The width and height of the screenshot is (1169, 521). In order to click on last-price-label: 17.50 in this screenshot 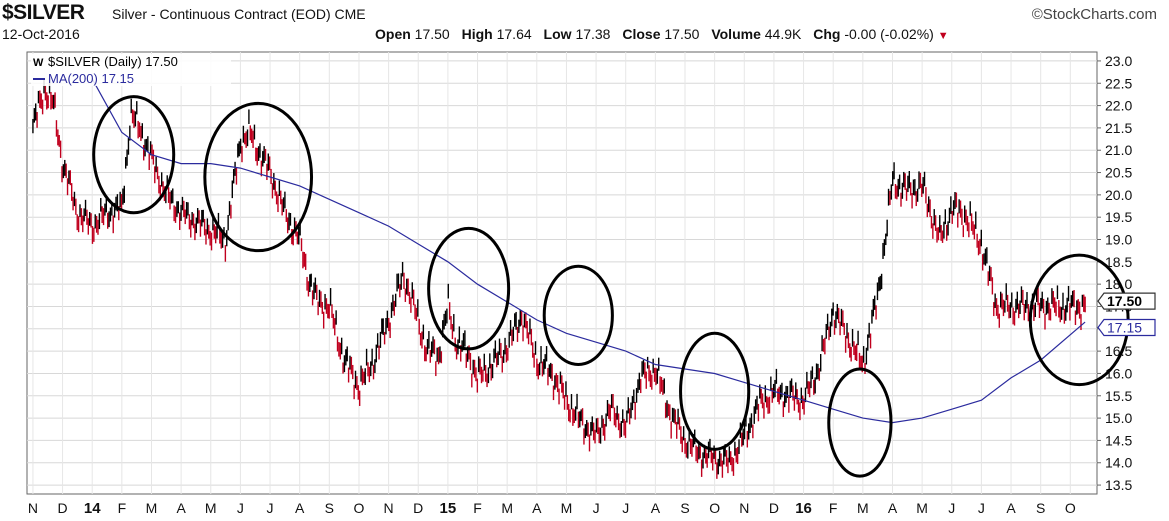, I will do `click(1126, 301)`.